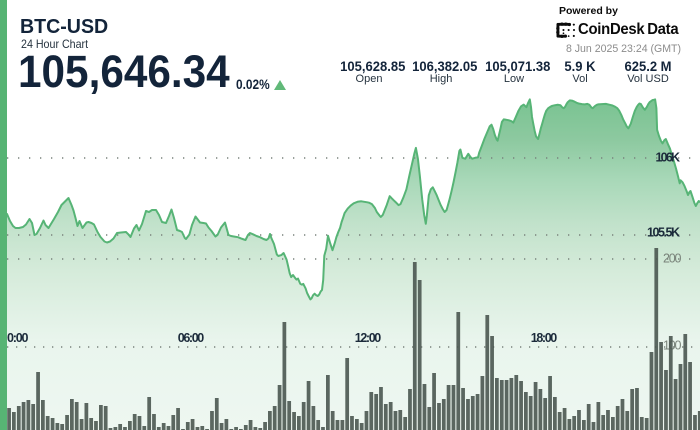 This screenshot has height=430, width=700. I want to click on svg-text: 0:00, so click(18, 338).